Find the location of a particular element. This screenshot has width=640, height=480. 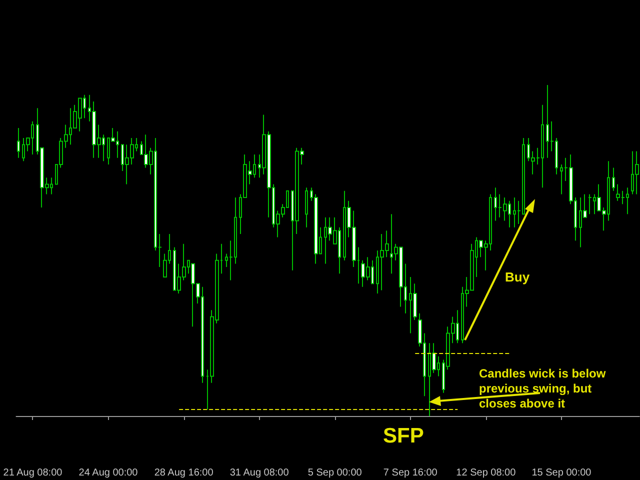

x-tick-label: 12 Sep 08:00 is located at coordinates (486, 473).